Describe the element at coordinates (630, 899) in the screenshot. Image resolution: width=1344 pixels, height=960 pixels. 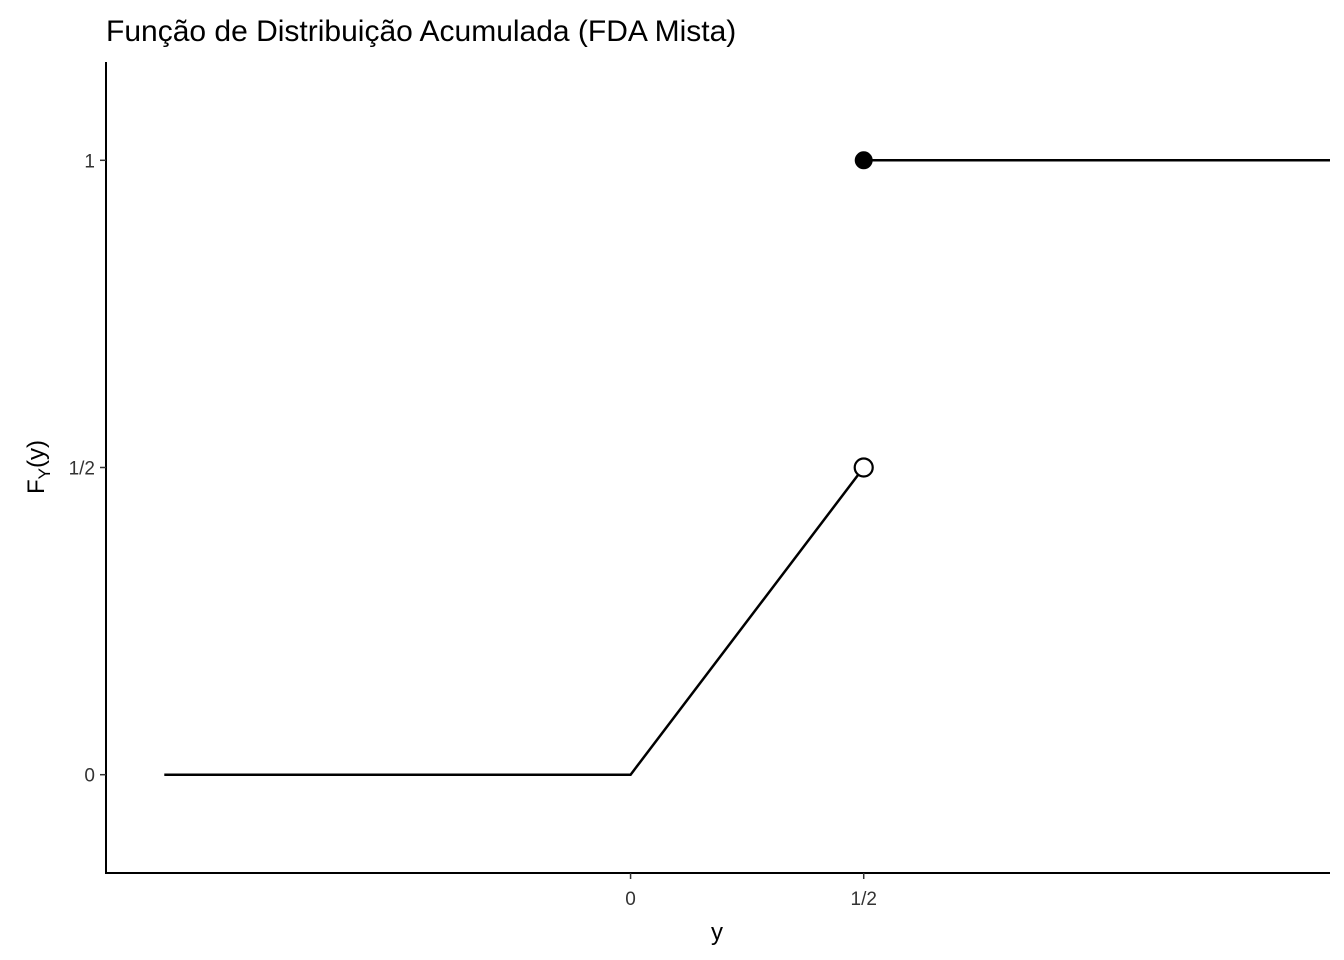
I see `x-tick-label: 0` at that location.